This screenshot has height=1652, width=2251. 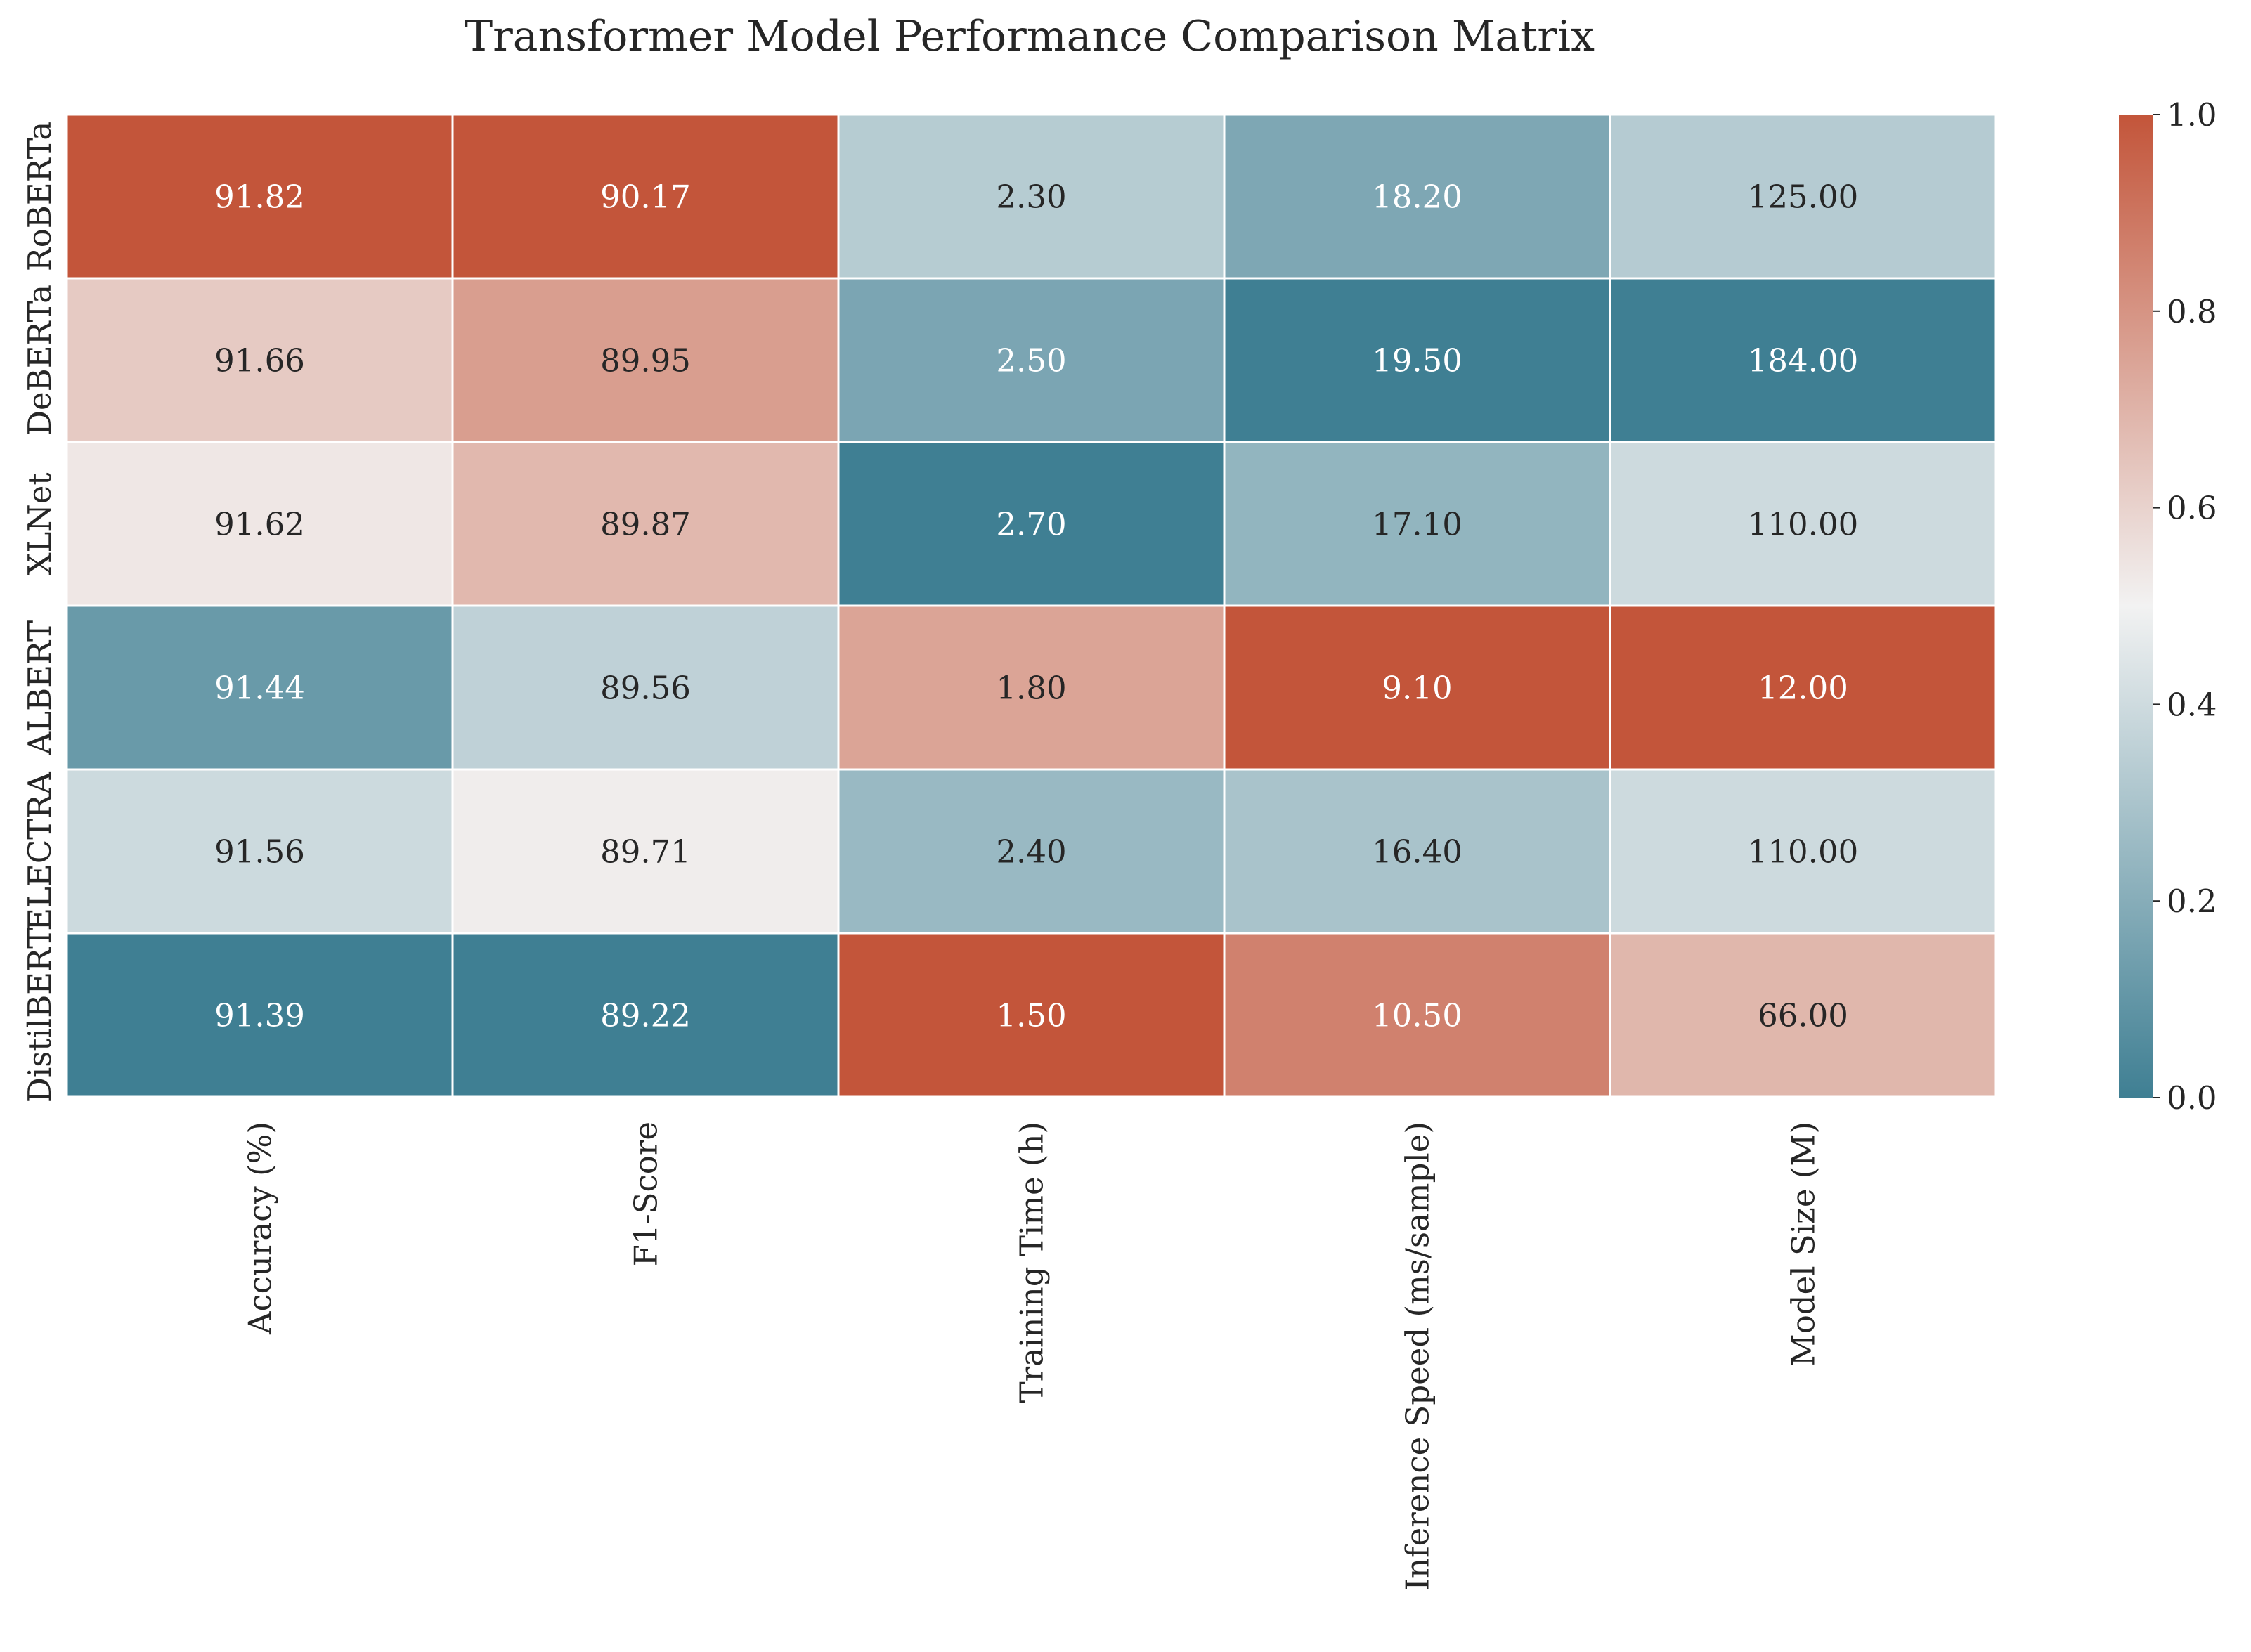 What do you see at coordinates (2136, 606) in the screenshot?
I see `colorbar-gradient` at bounding box center [2136, 606].